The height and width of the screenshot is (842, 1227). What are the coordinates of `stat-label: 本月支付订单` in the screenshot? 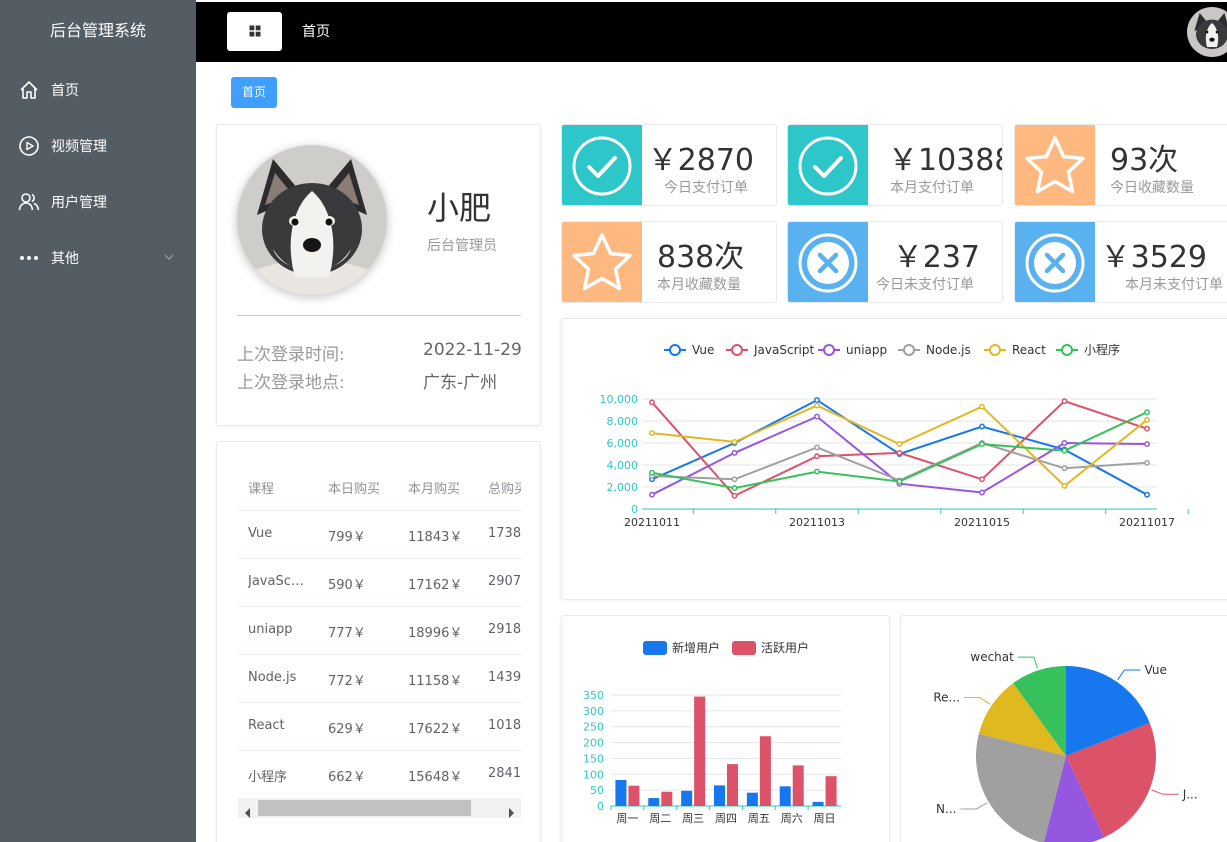 It's located at (932, 188).